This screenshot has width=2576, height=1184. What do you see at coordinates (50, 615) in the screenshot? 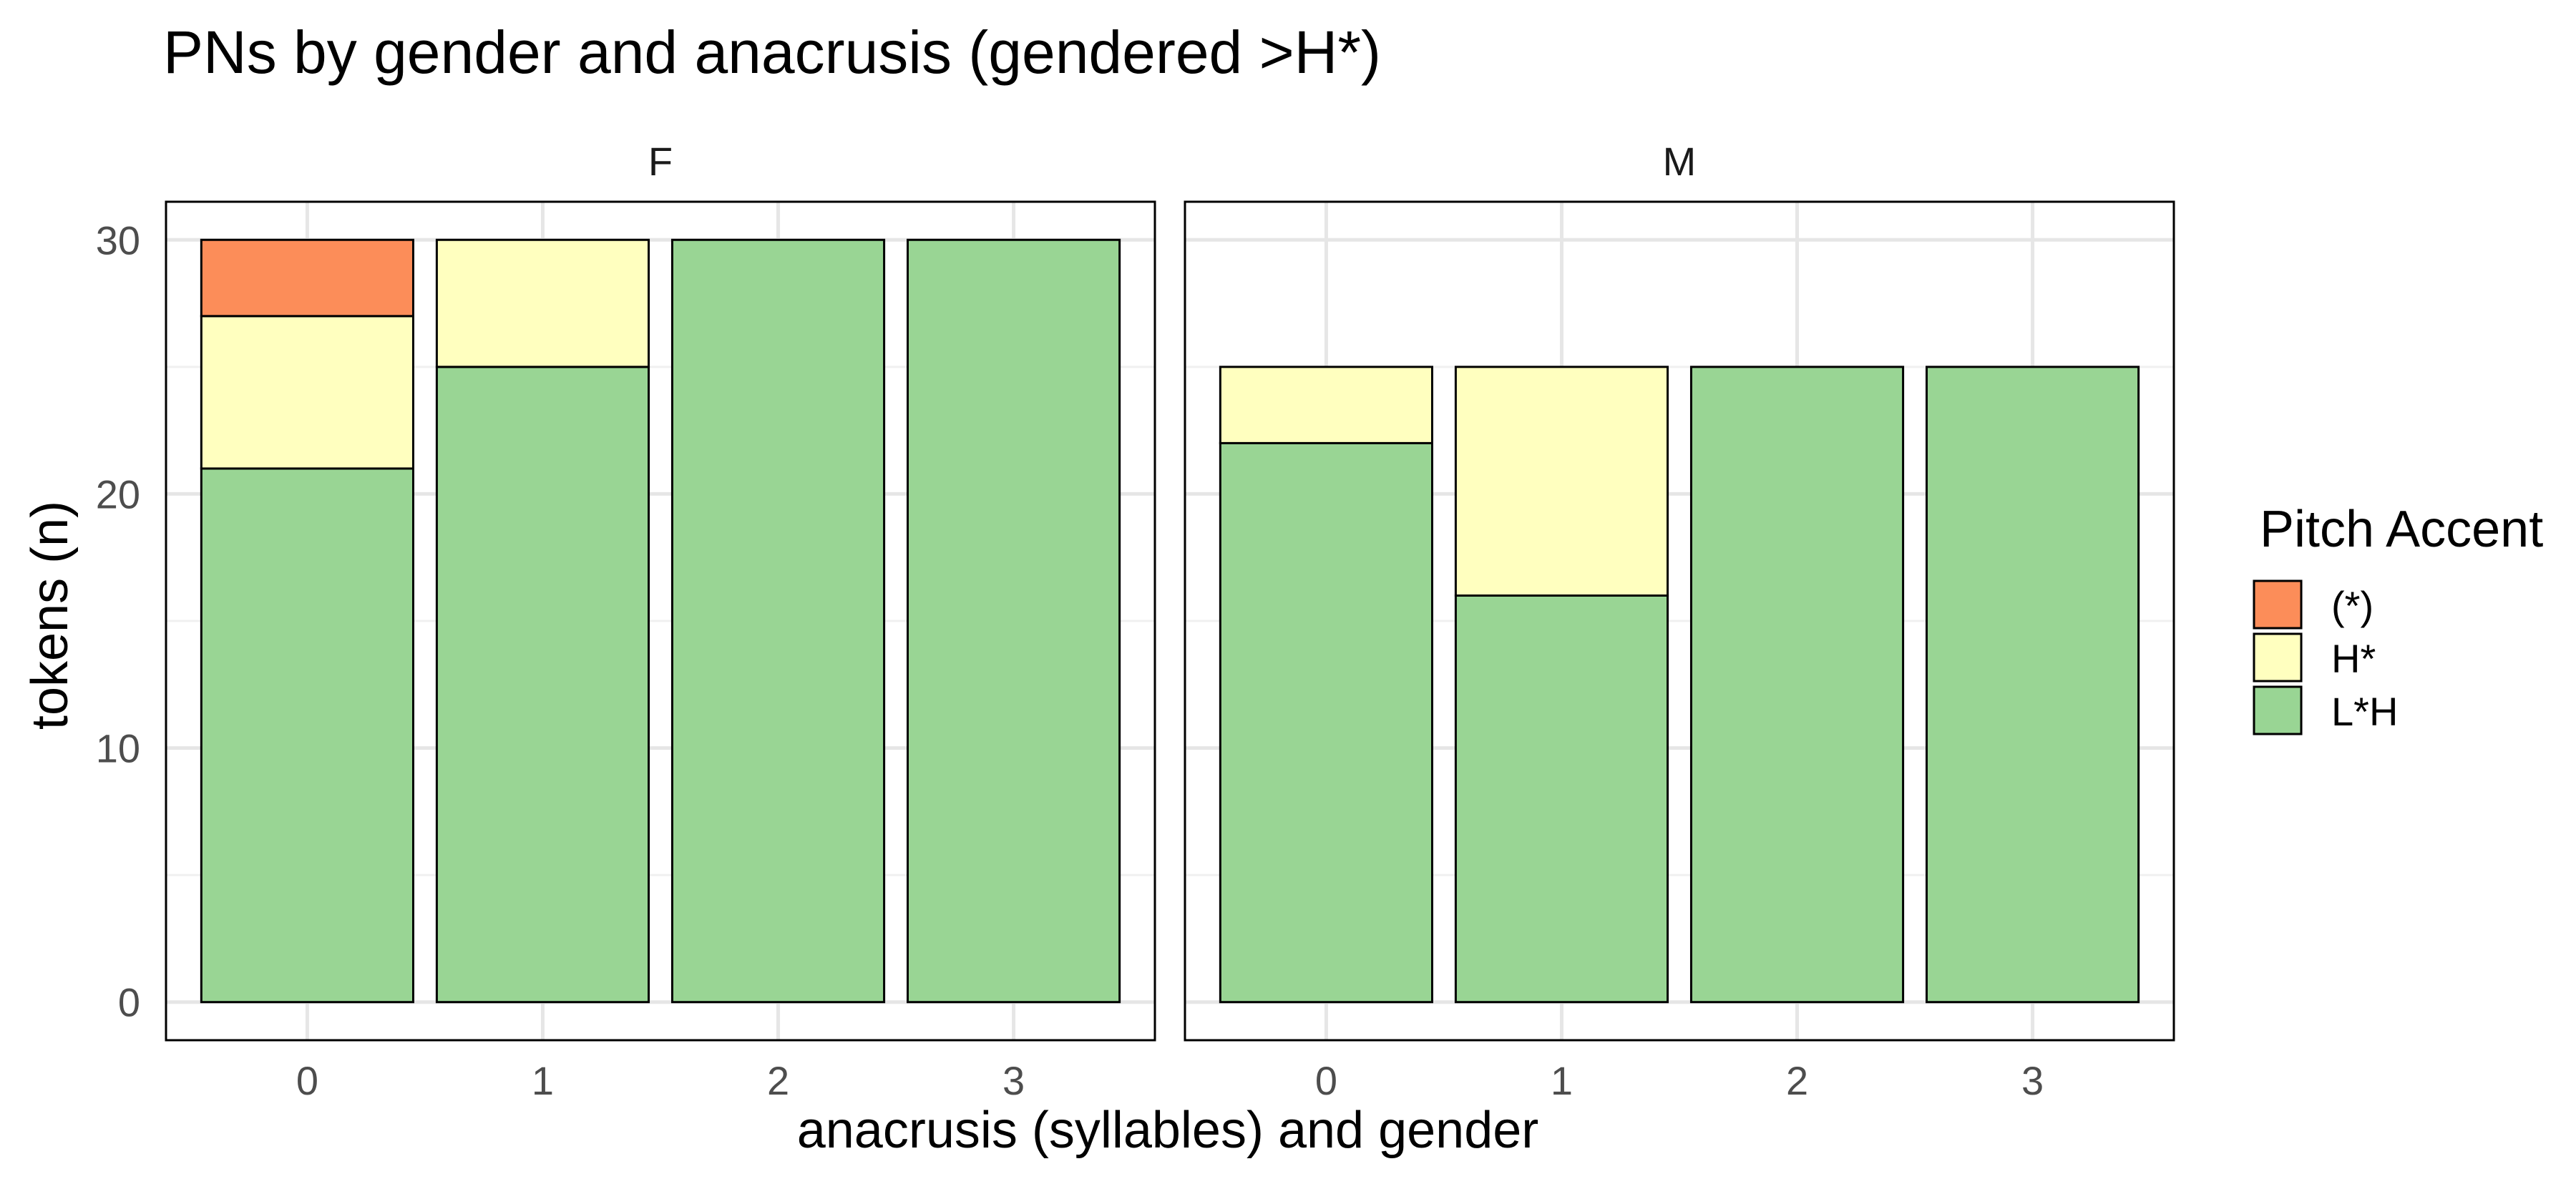
I see `y-axis-title: tokens (n)` at bounding box center [50, 615].